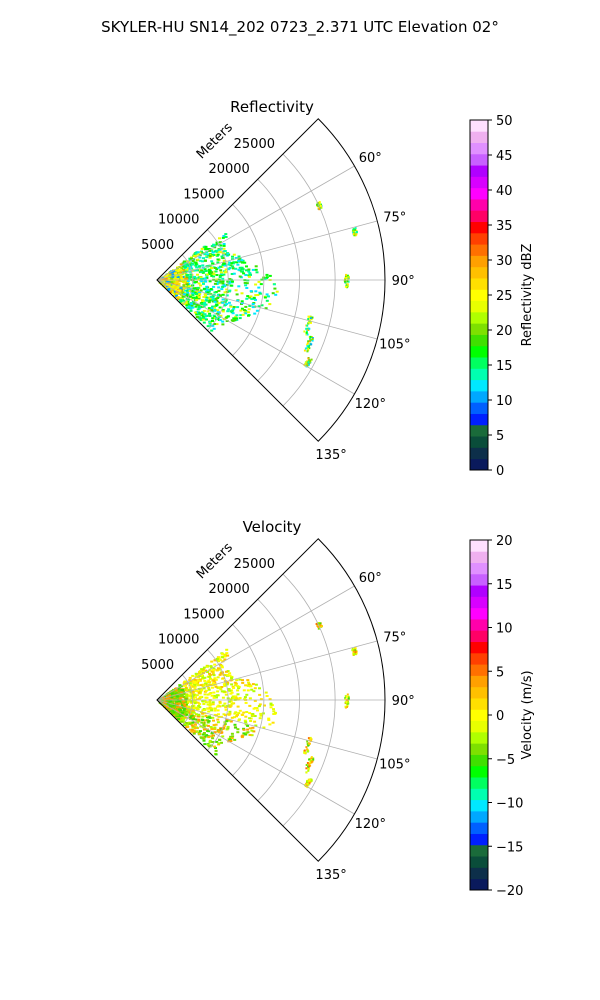 The image size is (600, 1000). I want to click on angular-gridline, so click(267, 729).